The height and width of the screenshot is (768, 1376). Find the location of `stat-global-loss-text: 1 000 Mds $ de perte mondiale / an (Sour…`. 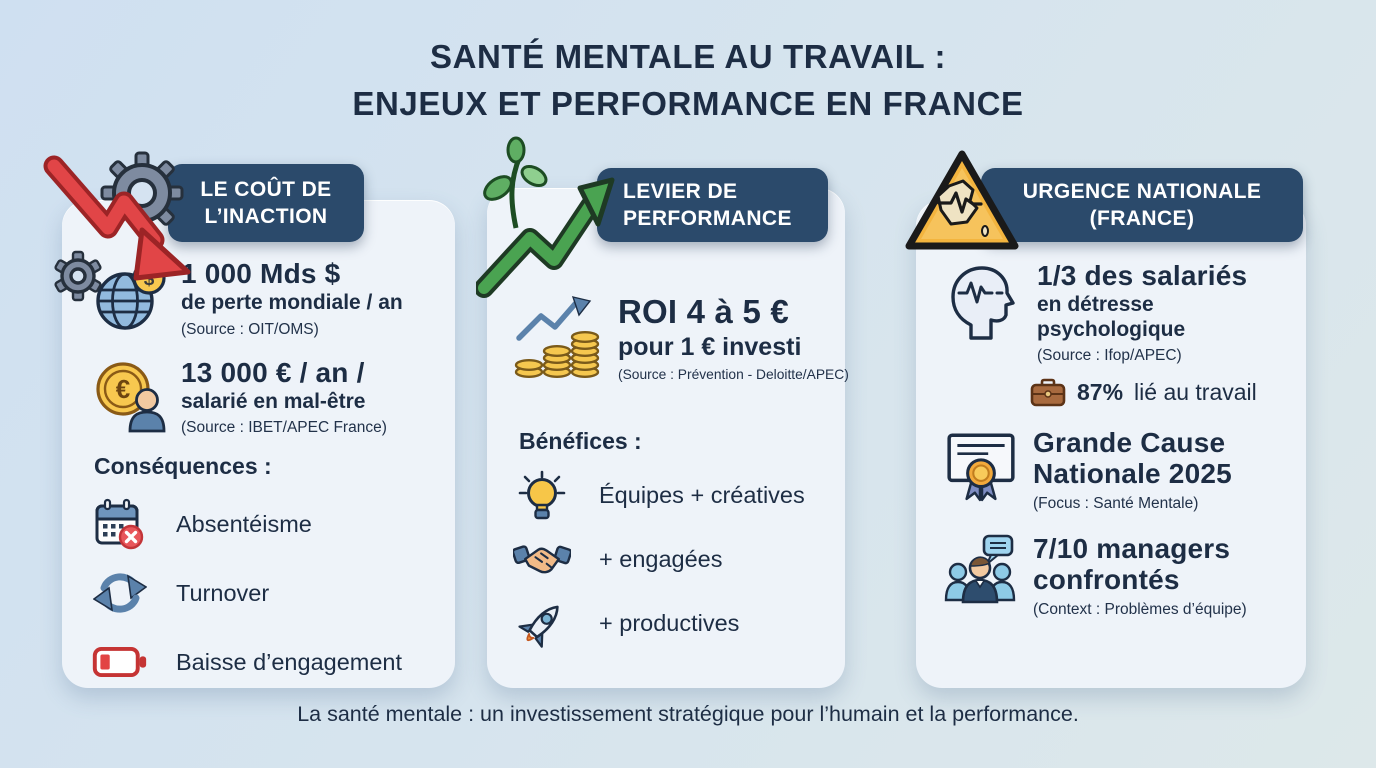

stat-global-loss-text: 1 000 Mds $ de perte mondiale / an (Sour… is located at coordinates (292, 298).